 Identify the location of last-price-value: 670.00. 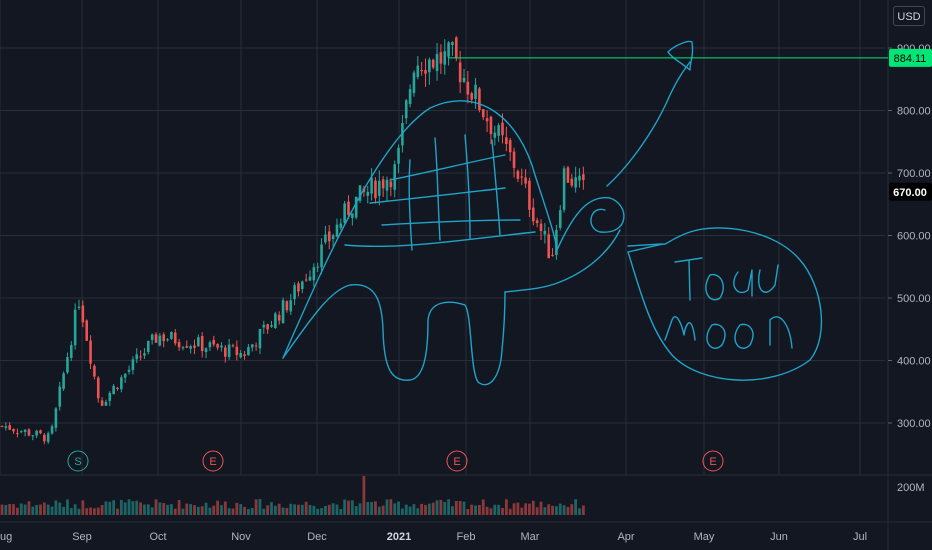
(910, 193).